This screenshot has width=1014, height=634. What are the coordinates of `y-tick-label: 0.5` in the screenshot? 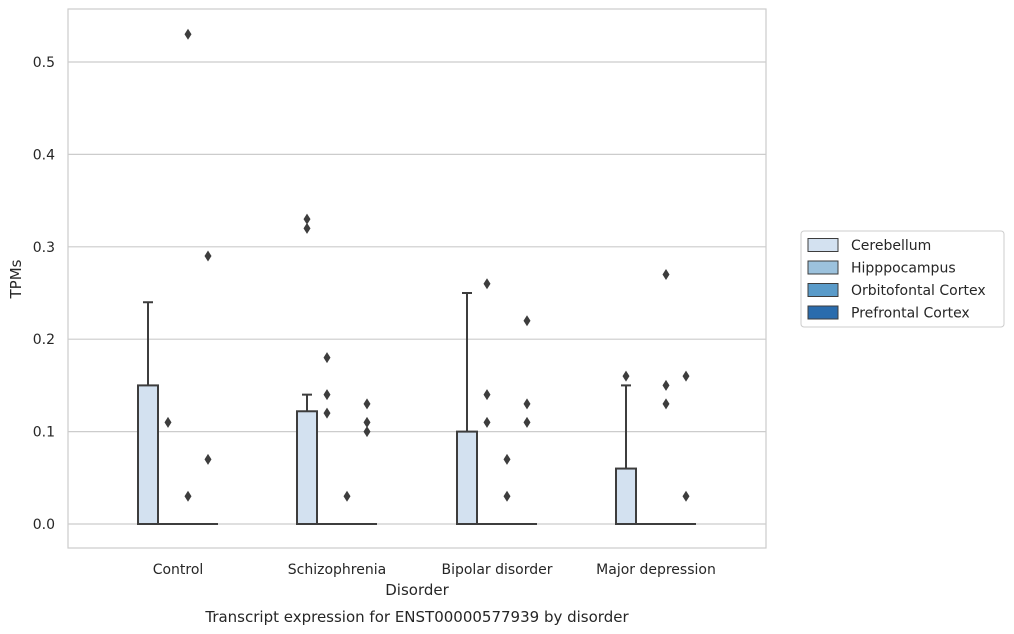 It's located at (44, 63).